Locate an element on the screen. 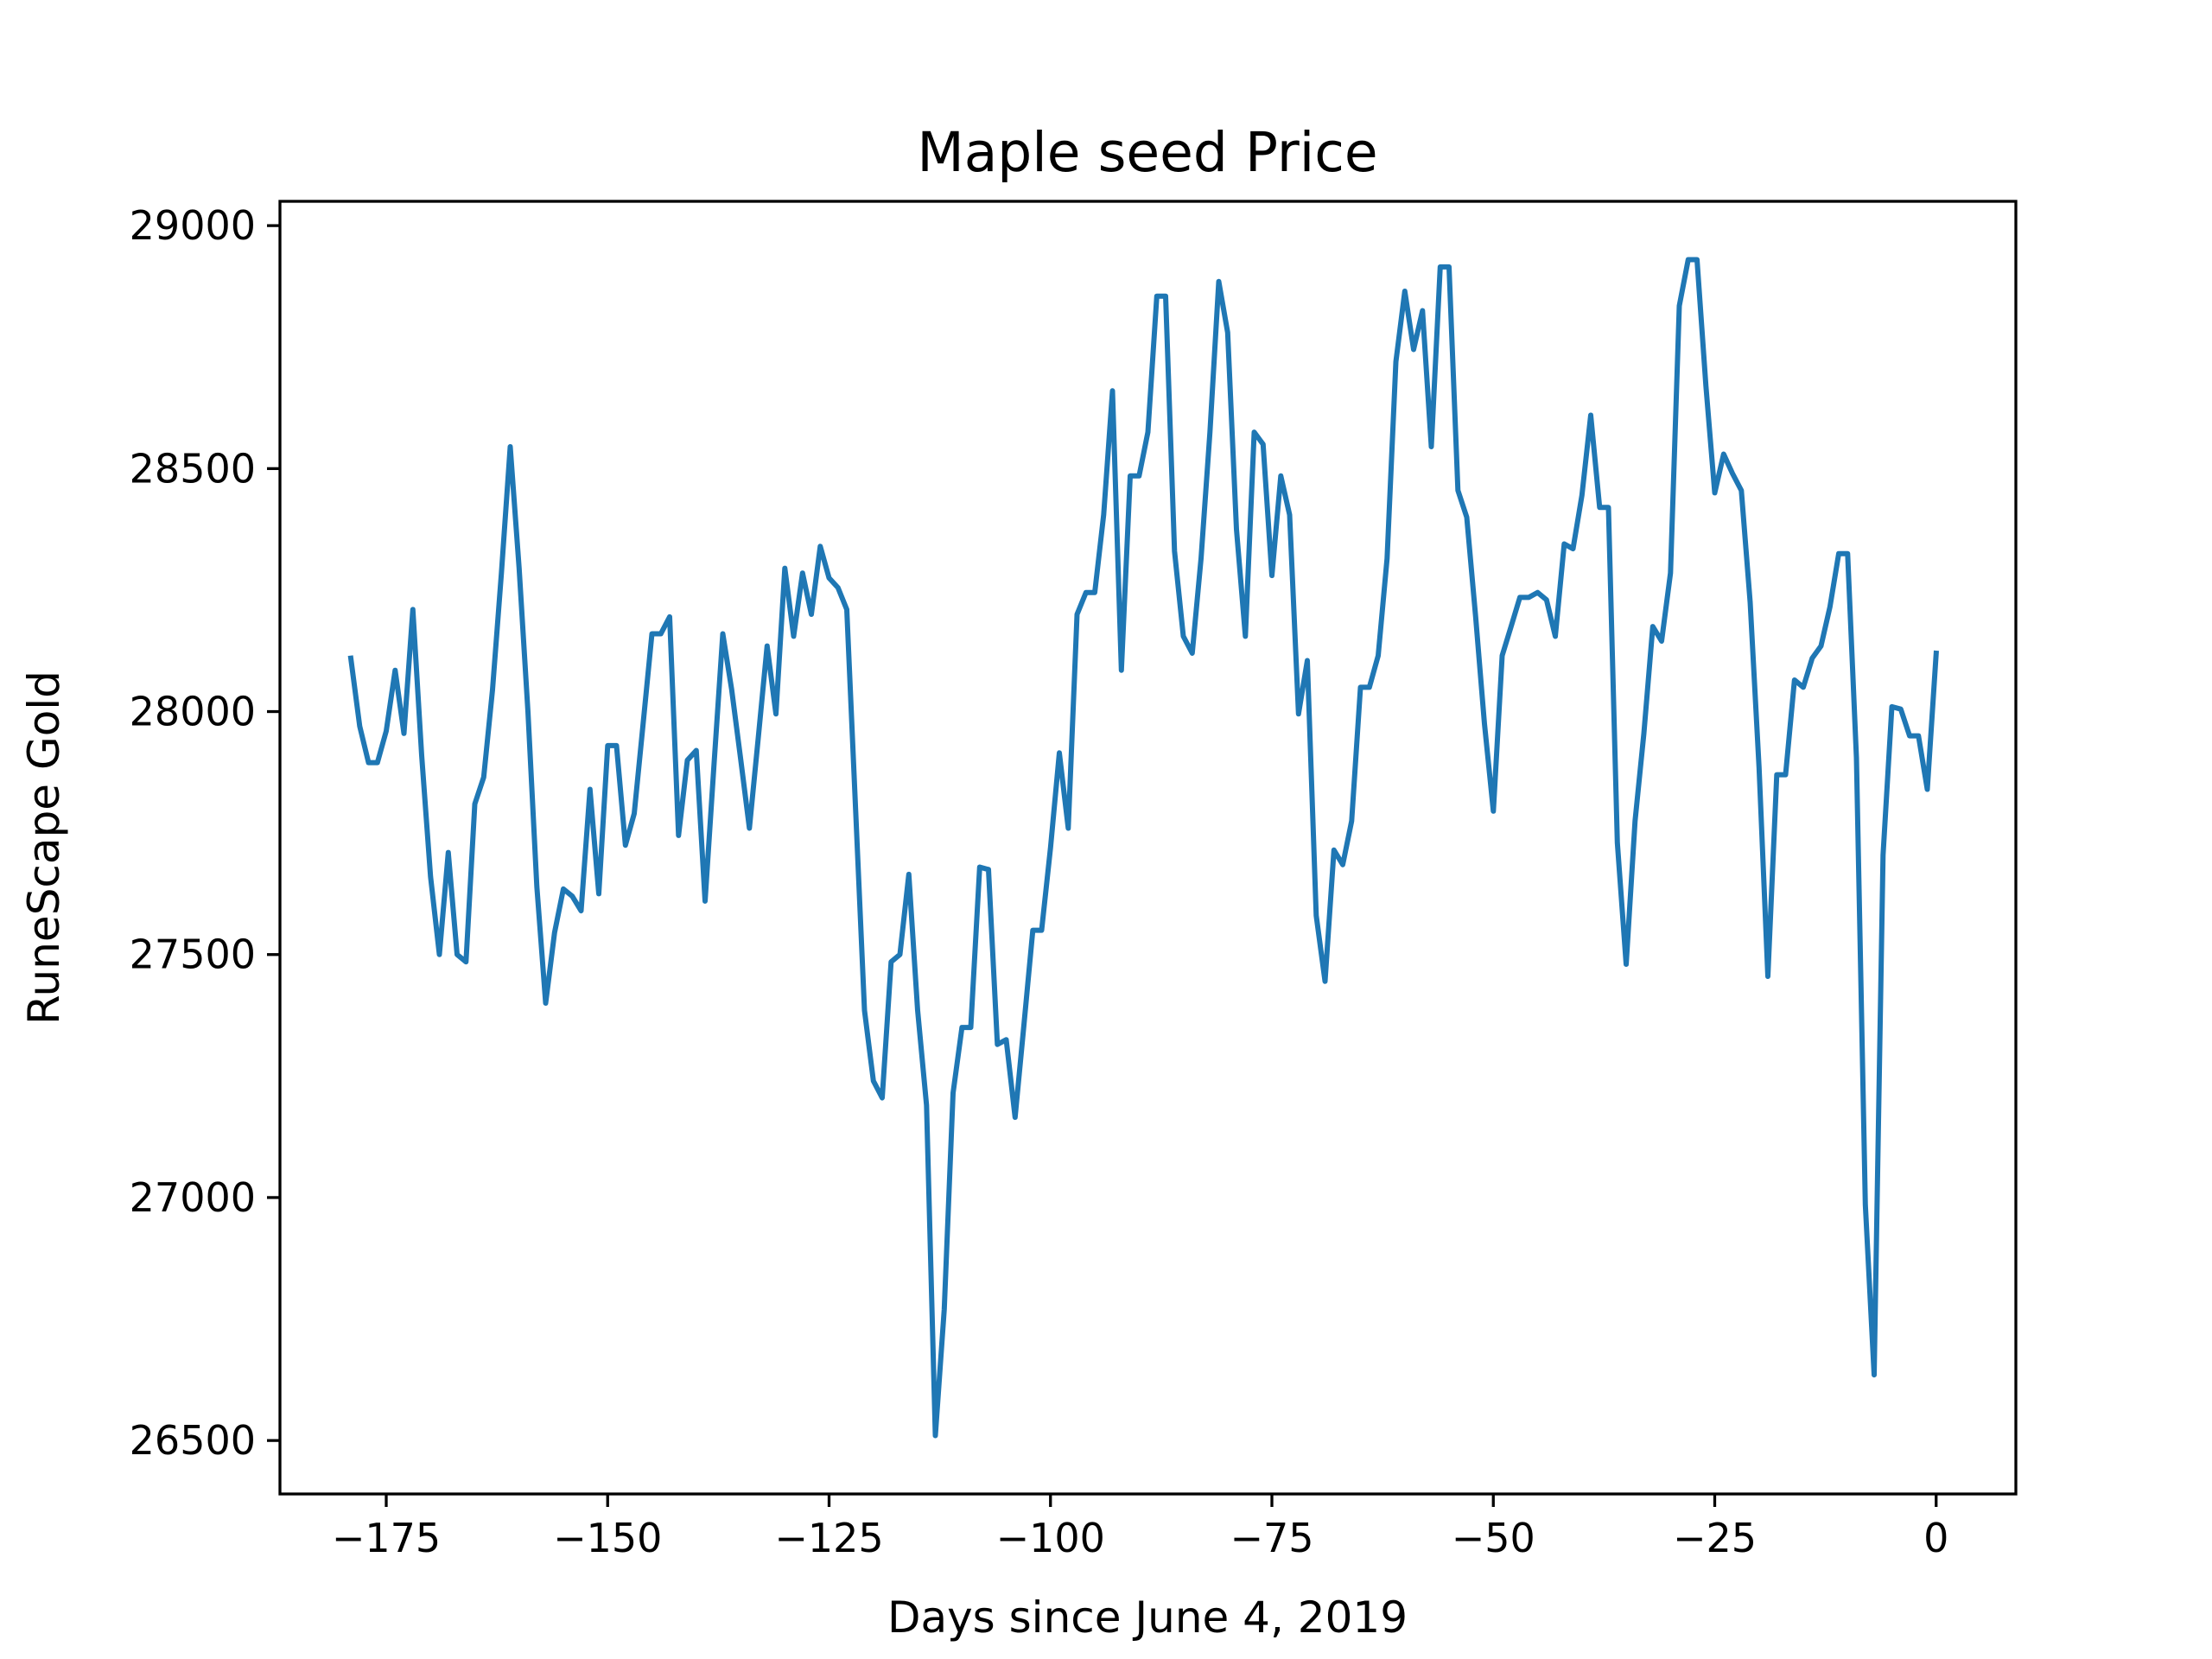 This screenshot has width=2212, height=1659. chart-title: Maple seed Price is located at coordinates (1147, 152).